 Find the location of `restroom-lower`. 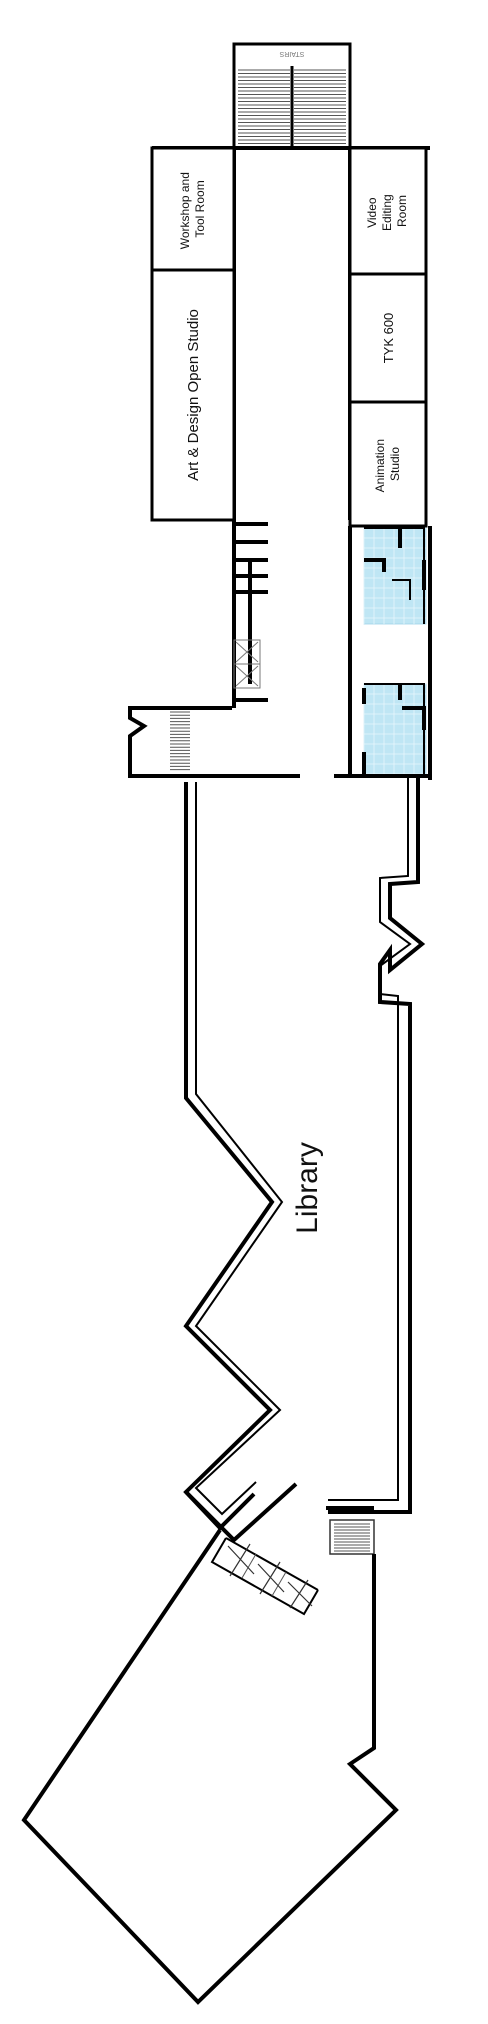

restroom-lower is located at coordinates (394, 730).